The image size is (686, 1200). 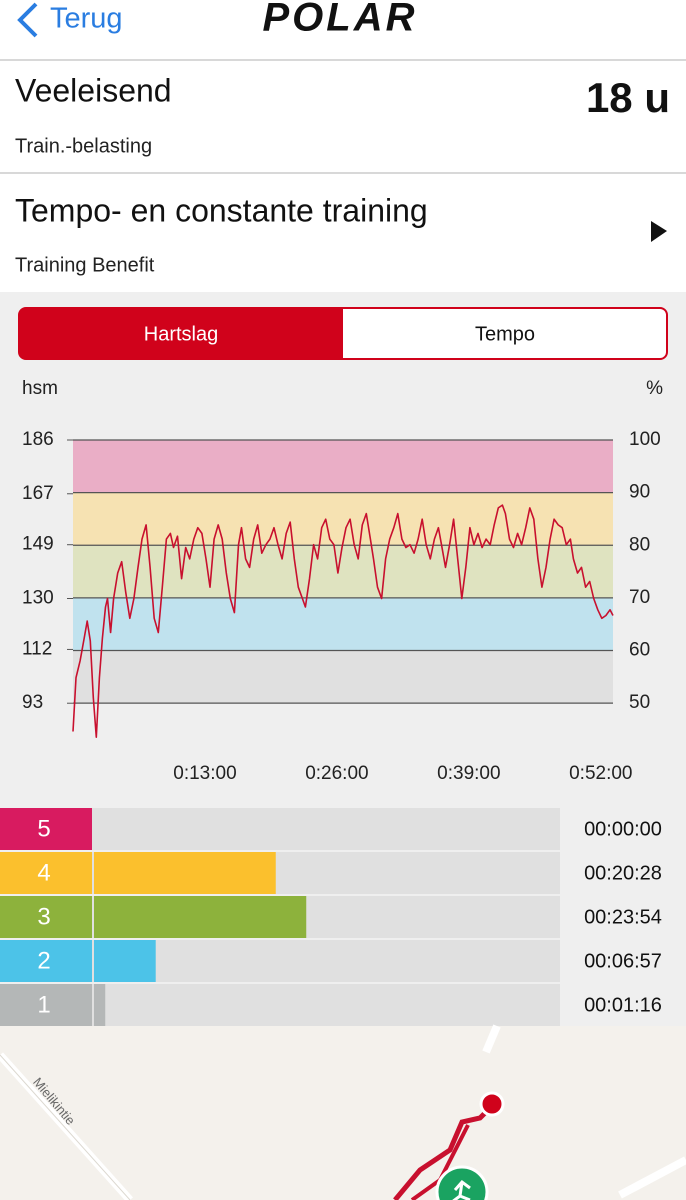 I want to click on zone-label: 2, so click(x=43, y=960).